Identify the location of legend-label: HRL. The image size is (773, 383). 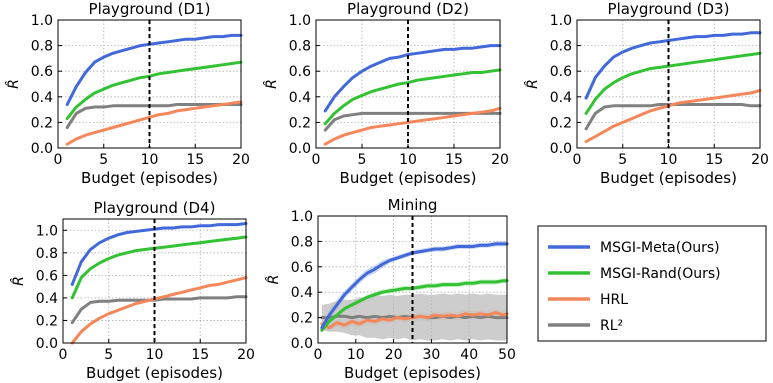
(614, 300).